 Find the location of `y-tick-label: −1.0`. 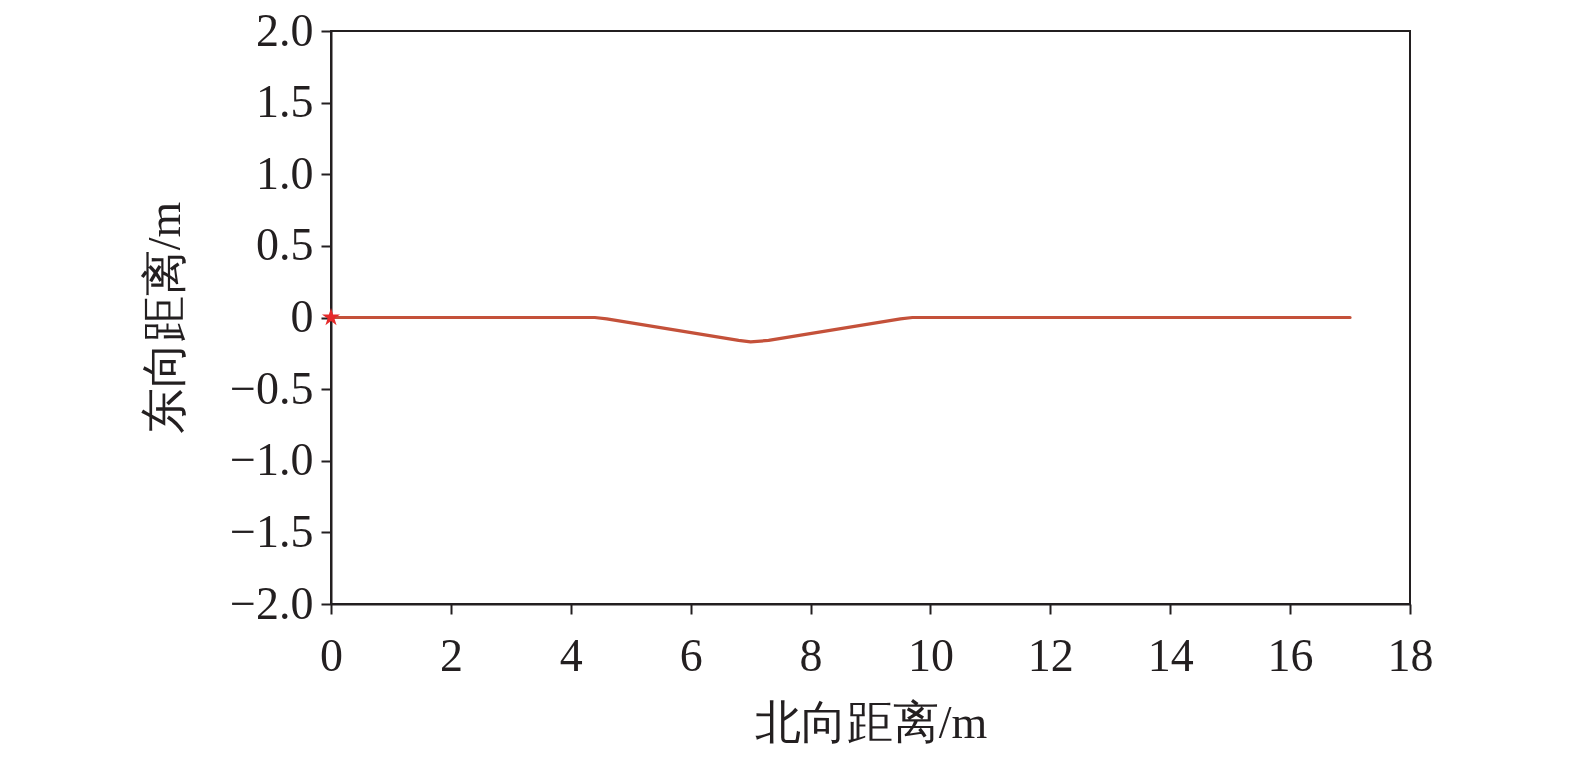

y-tick-label: −1.0 is located at coordinates (272, 460).